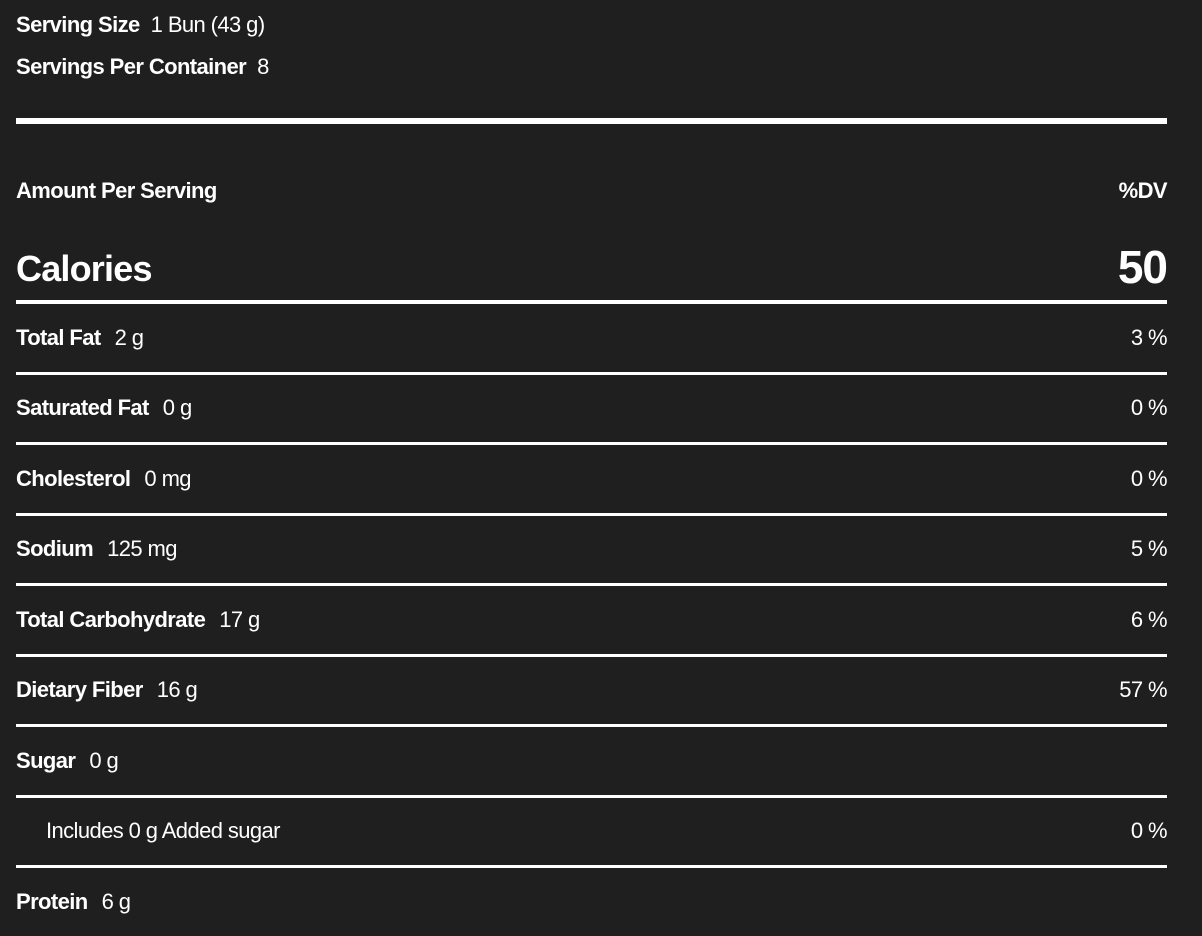 The width and height of the screenshot is (1202, 936). Describe the element at coordinates (167, 478) in the screenshot. I see `nutrient-amount: 0 mg` at that location.